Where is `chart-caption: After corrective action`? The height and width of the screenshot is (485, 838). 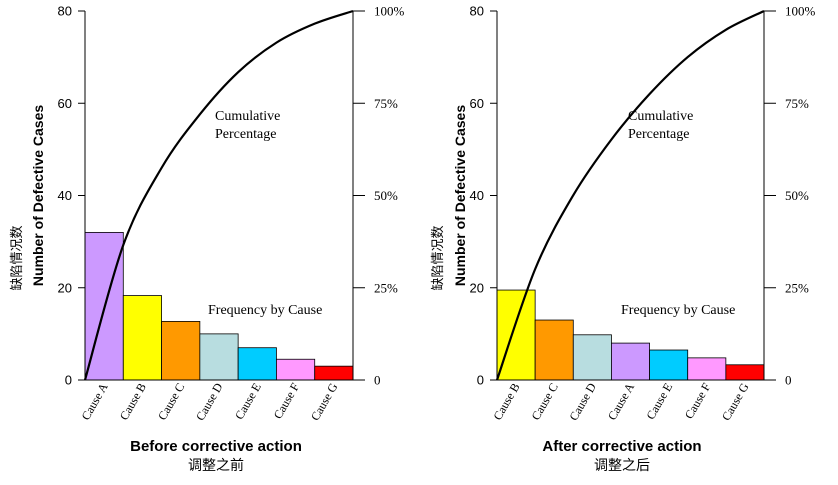
chart-caption: After corrective action is located at coordinates (621, 446).